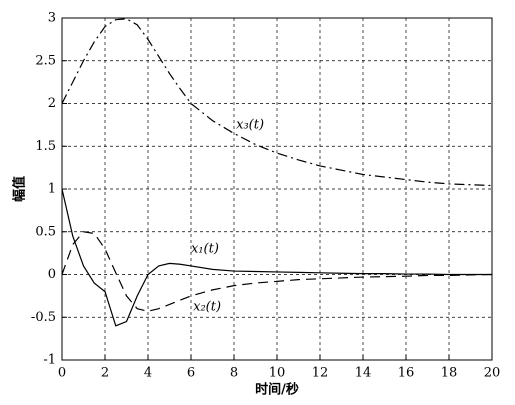 This screenshot has width=515, height=405. Describe the element at coordinates (449, 373) in the screenshot. I see `x-tick-label: 18` at that location.